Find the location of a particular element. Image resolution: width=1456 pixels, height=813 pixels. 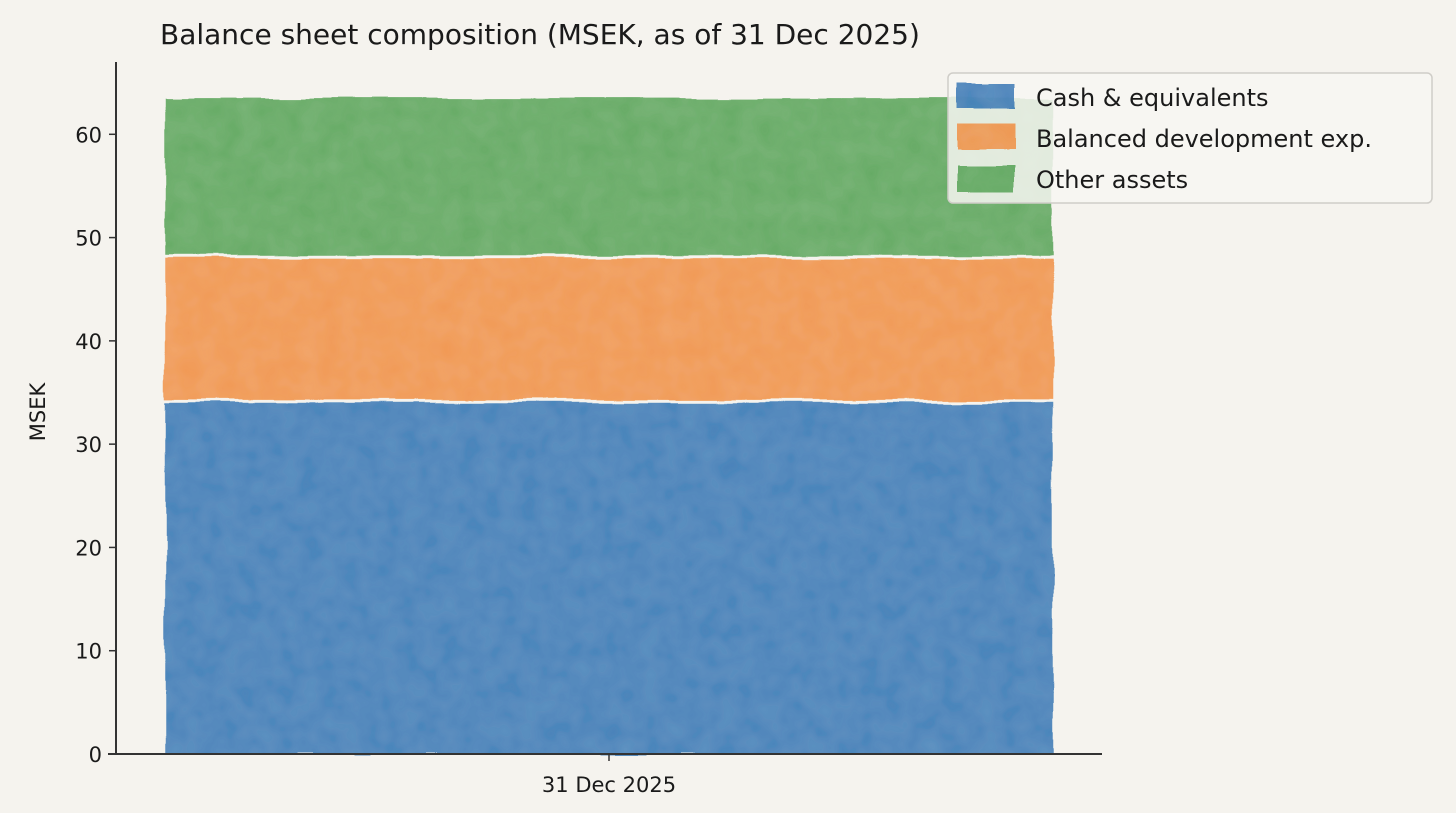

x-axis: 31 Dec 2025 is located at coordinates (605, 775).